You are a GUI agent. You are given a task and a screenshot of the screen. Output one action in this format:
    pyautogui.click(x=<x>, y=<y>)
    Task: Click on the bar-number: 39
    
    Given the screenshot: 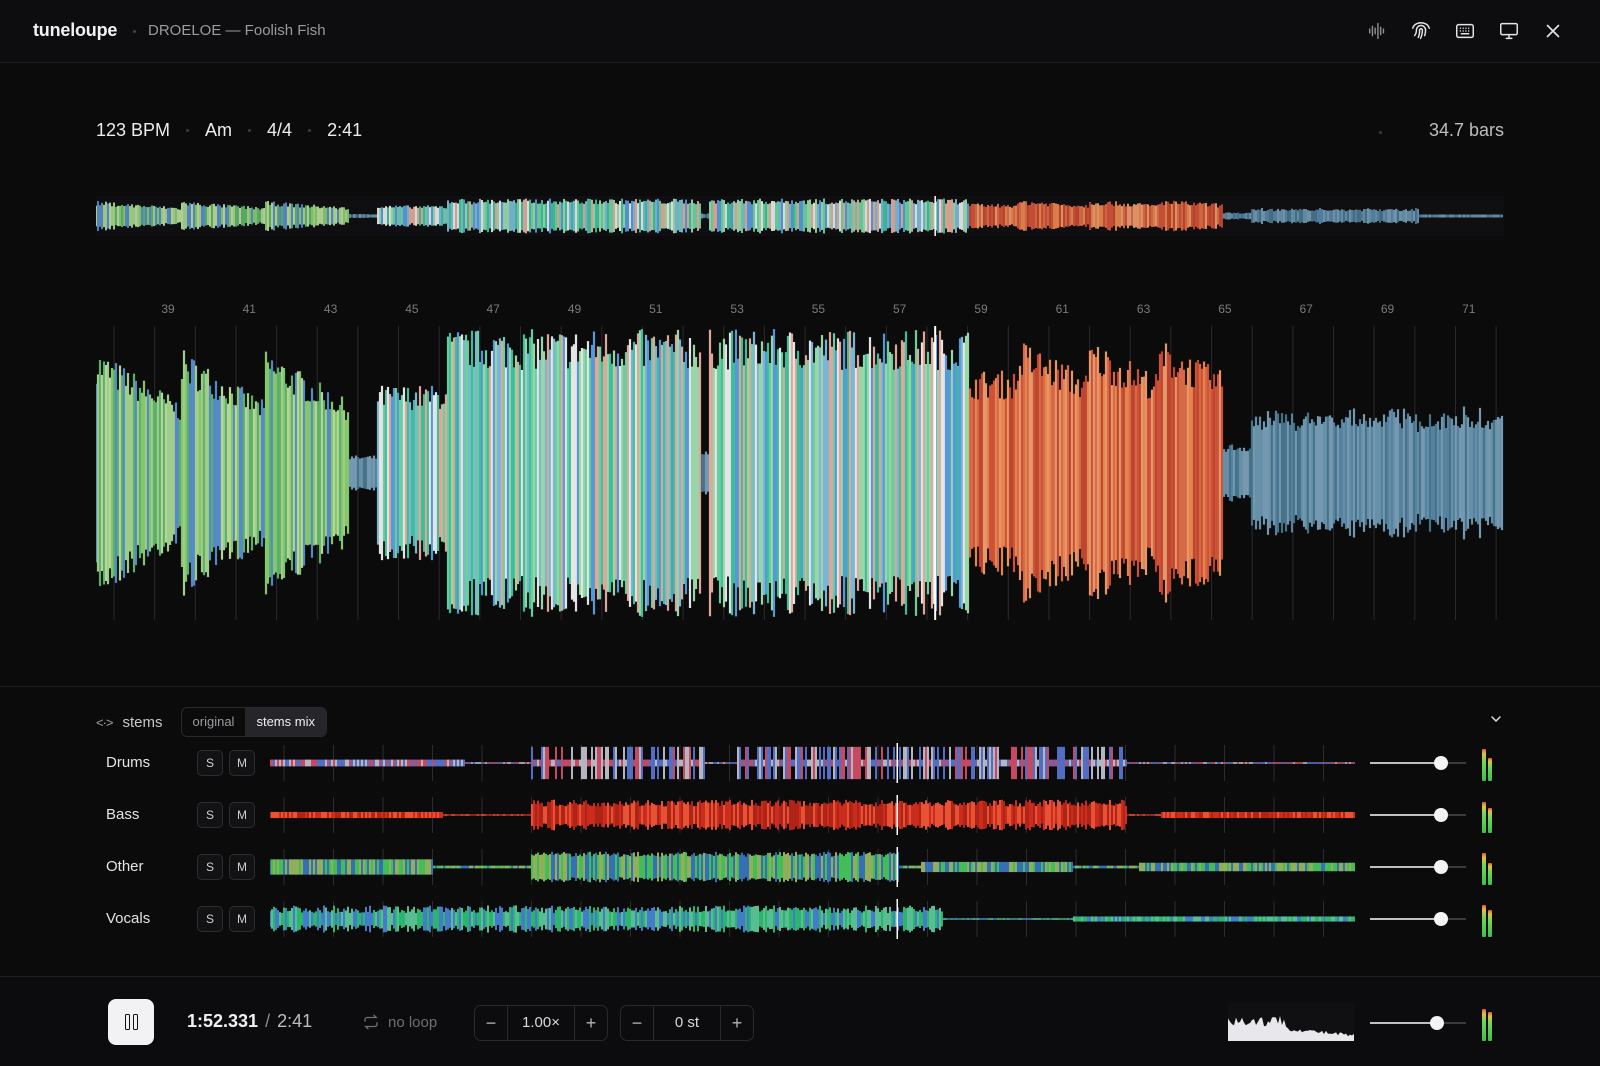 What is the action you would take?
    pyautogui.click(x=168, y=309)
    